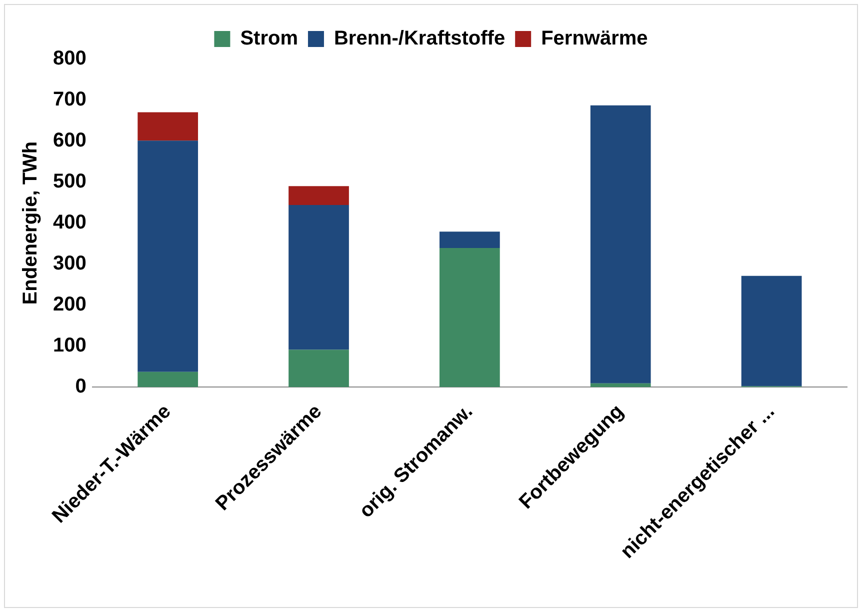 The width and height of the screenshot is (864, 612). What do you see at coordinates (269, 39) in the screenshot?
I see `legend-label: Strom` at bounding box center [269, 39].